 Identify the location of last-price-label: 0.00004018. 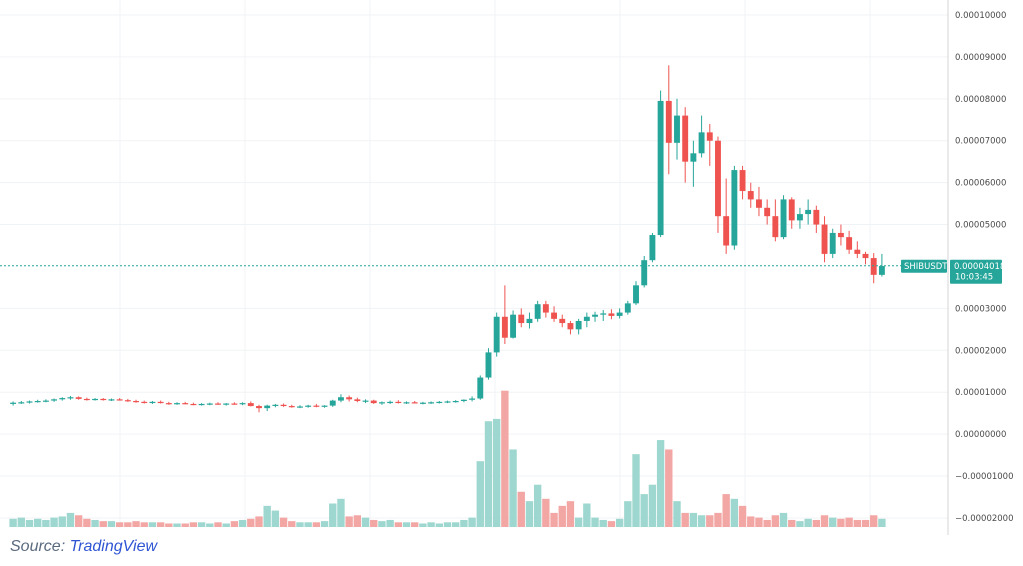
(979, 267).